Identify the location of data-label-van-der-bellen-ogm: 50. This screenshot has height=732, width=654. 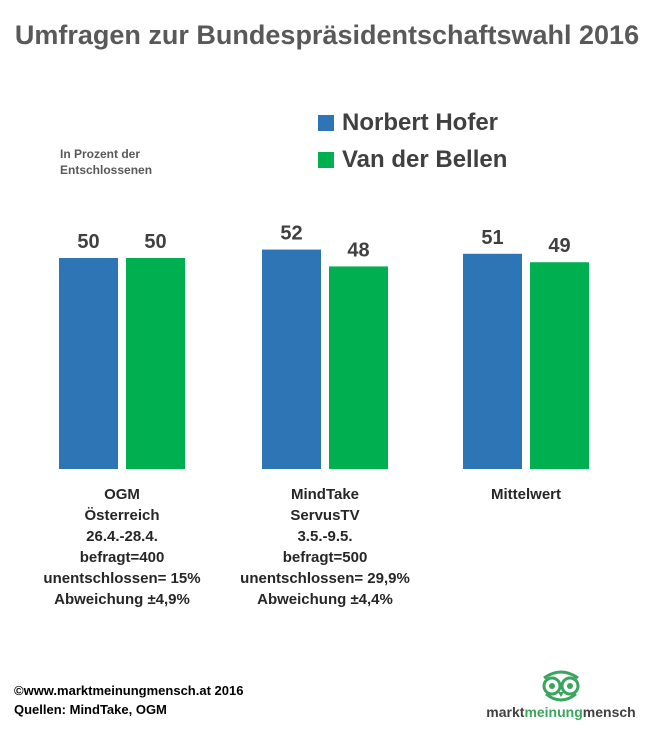
(155, 242).